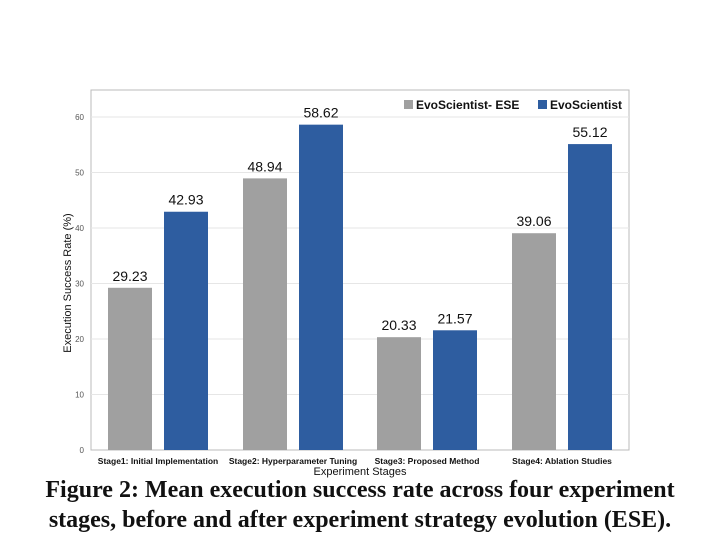 The image size is (720, 541). I want to click on bar-value-label: 39.06, so click(533, 221).